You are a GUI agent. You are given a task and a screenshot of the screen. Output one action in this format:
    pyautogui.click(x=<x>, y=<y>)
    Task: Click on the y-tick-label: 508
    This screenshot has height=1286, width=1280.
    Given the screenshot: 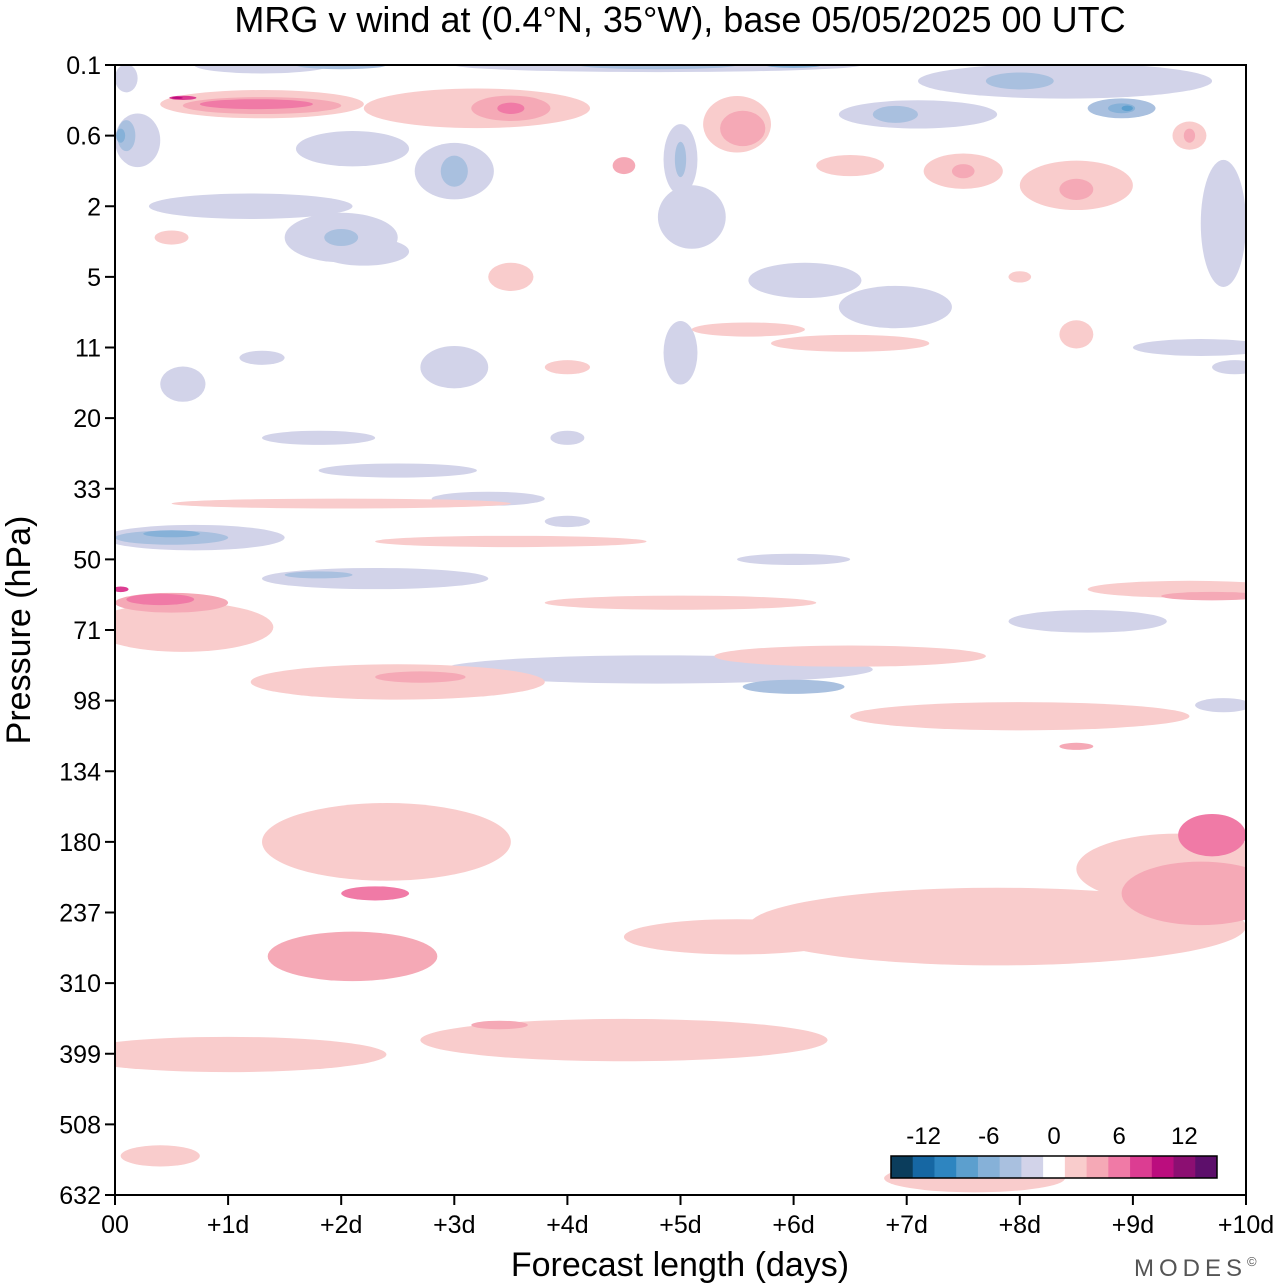 What is the action you would take?
    pyautogui.click(x=80, y=1125)
    